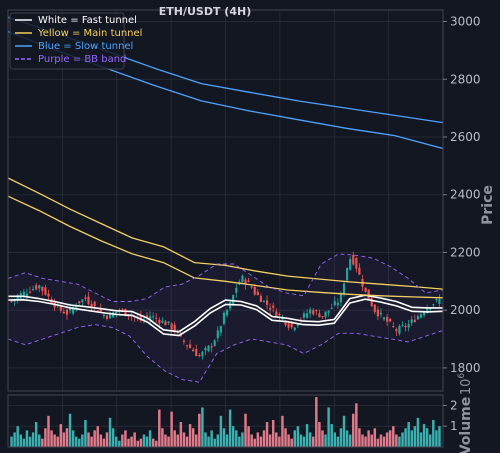 This screenshot has width=500, height=453. Describe the element at coordinates (205, 11) in the screenshot. I see `chart-title: ETH/USDT (4H)` at that location.